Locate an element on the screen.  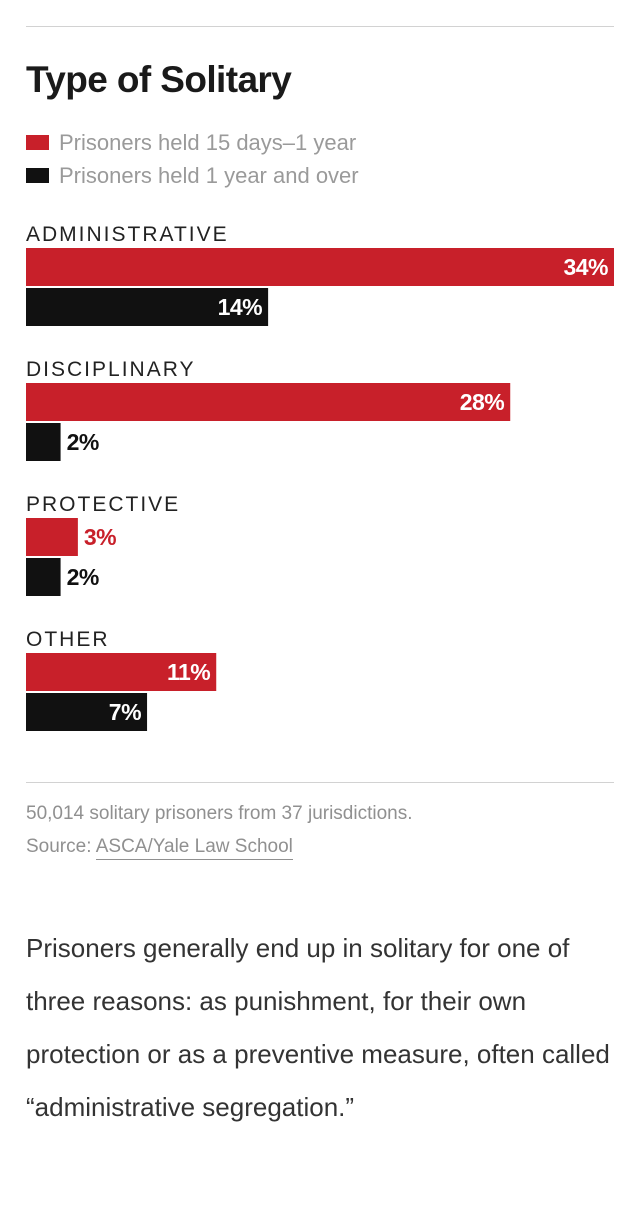
top-rule is located at coordinates (320, 26).